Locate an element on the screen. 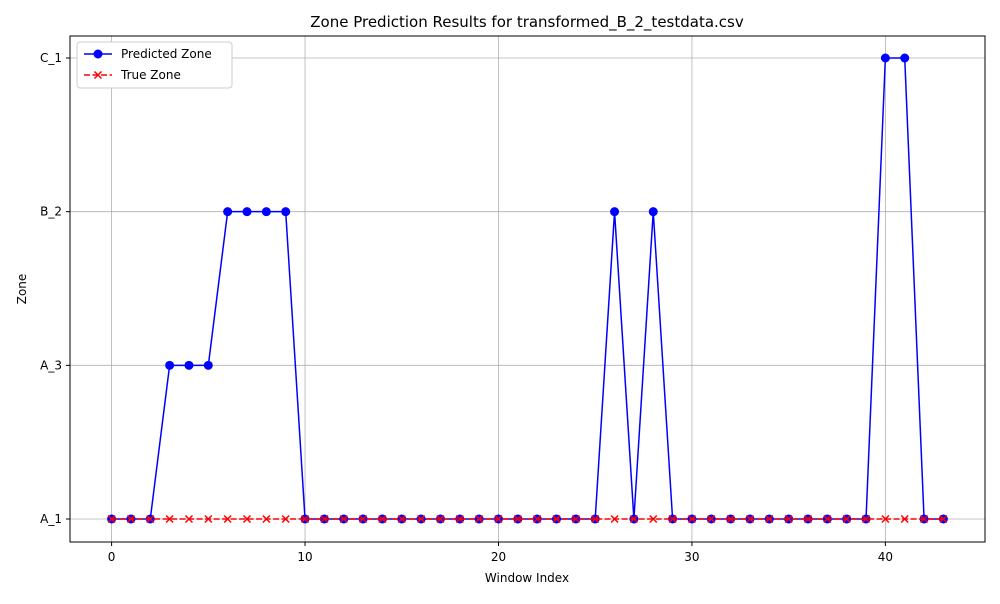 The image size is (1000, 604). legend-marker-predicted is located at coordinates (98, 54).